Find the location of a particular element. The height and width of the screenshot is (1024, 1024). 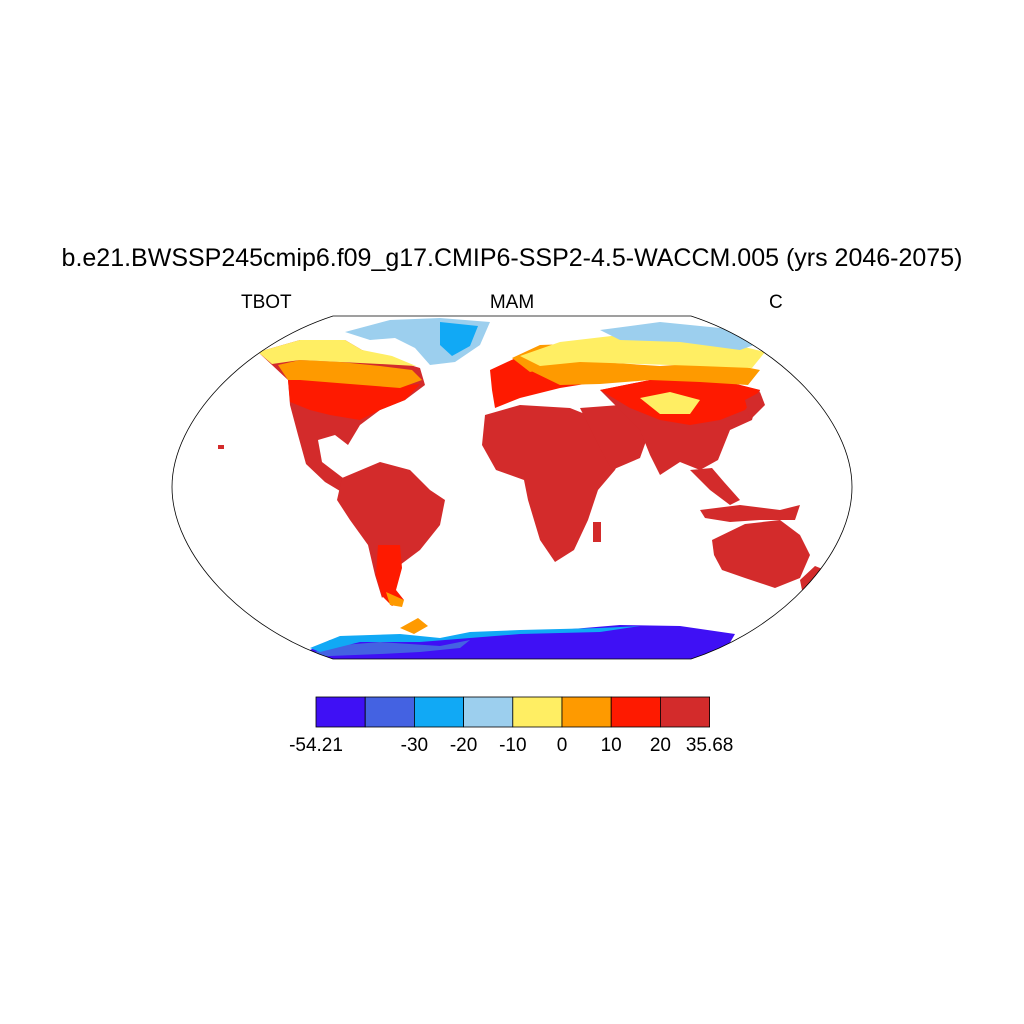

antarctic-peninsula is located at coordinates (414, 626).